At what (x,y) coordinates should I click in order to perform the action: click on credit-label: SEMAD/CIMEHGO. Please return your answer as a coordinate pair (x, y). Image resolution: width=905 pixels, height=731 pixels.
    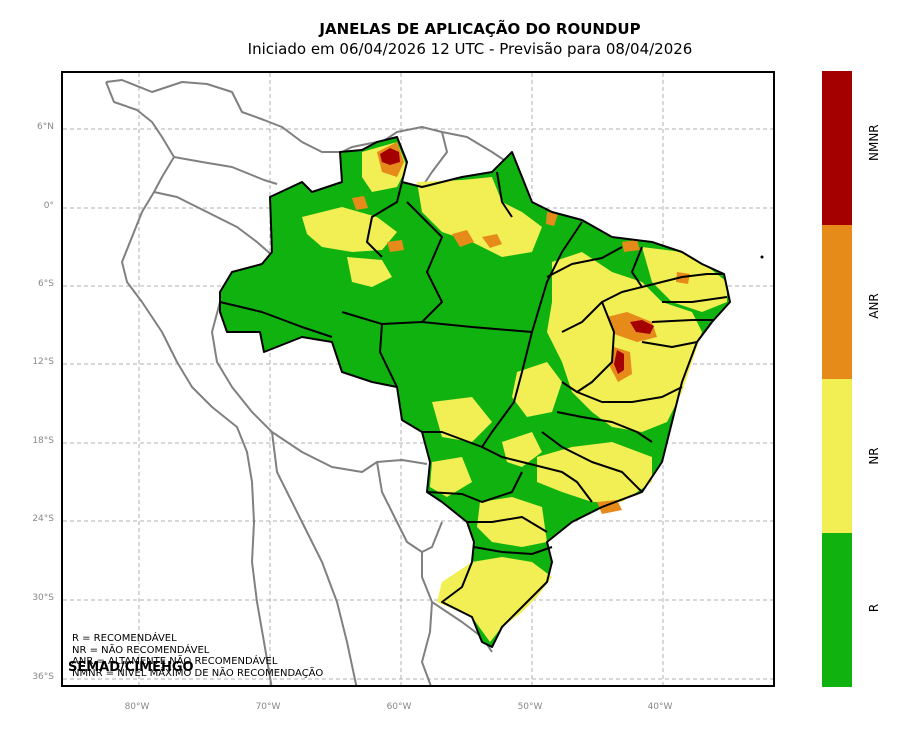
    Looking at the image, I should click on (131, 667).